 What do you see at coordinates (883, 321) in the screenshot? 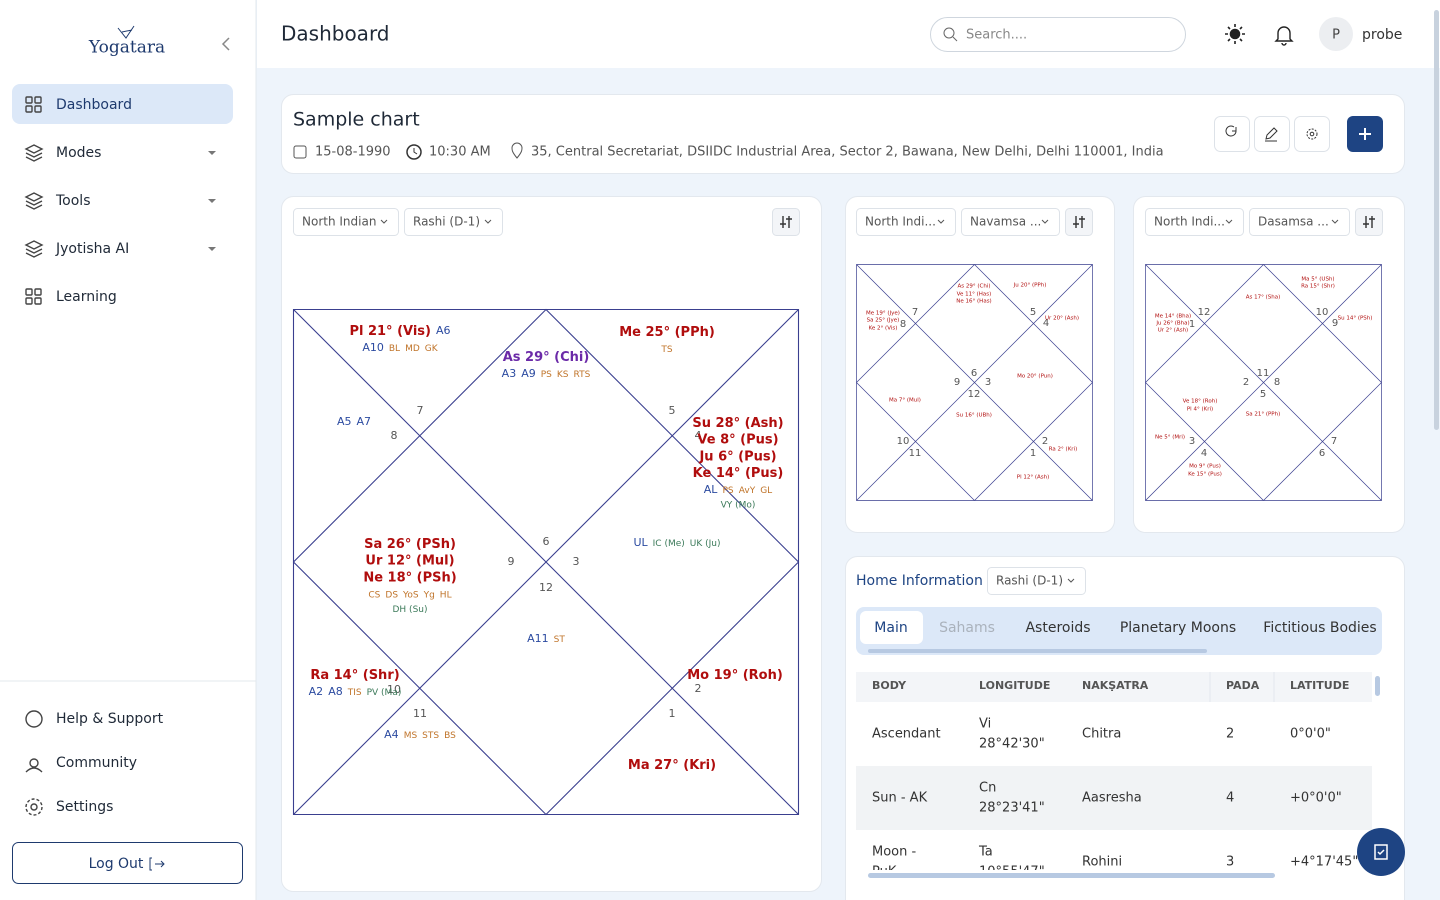
I see `chart-label: Sa 25° (Jye)` at bounding box center [883, 321].